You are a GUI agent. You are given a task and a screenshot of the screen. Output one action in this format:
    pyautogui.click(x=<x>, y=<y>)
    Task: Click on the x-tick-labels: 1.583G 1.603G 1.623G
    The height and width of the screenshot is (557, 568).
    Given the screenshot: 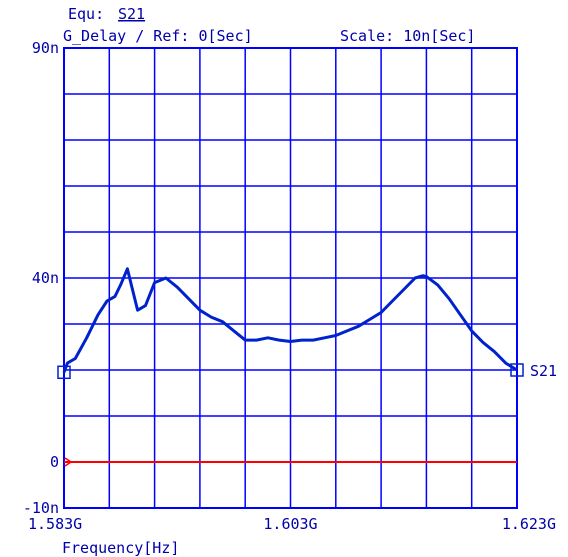 What is the action you would take?
    pyautogui.click(x=292, y=524)
    